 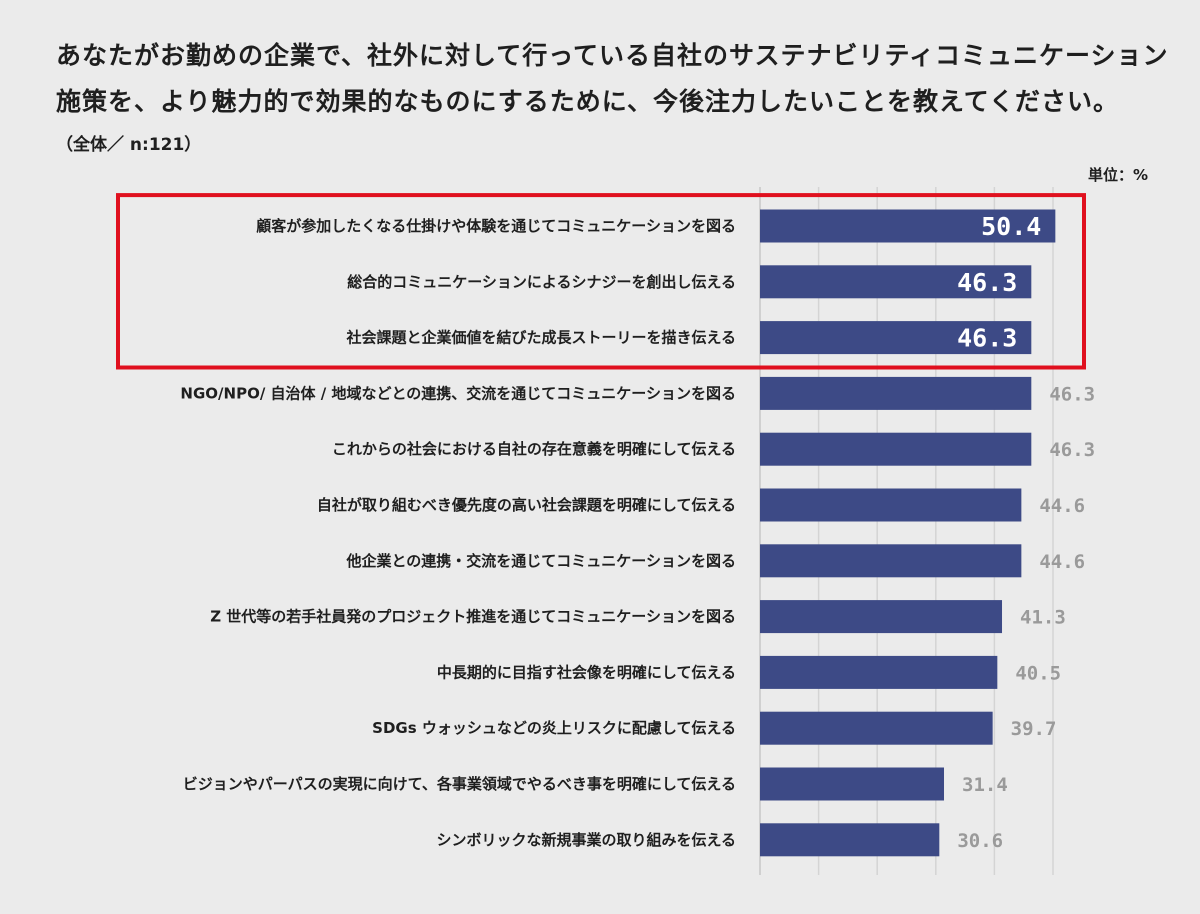 What do you see at coordinates (129, 145) in the screenshot?
I see `chart-subtitle: （全体／ n:121）` at bounding box center [129, 145].